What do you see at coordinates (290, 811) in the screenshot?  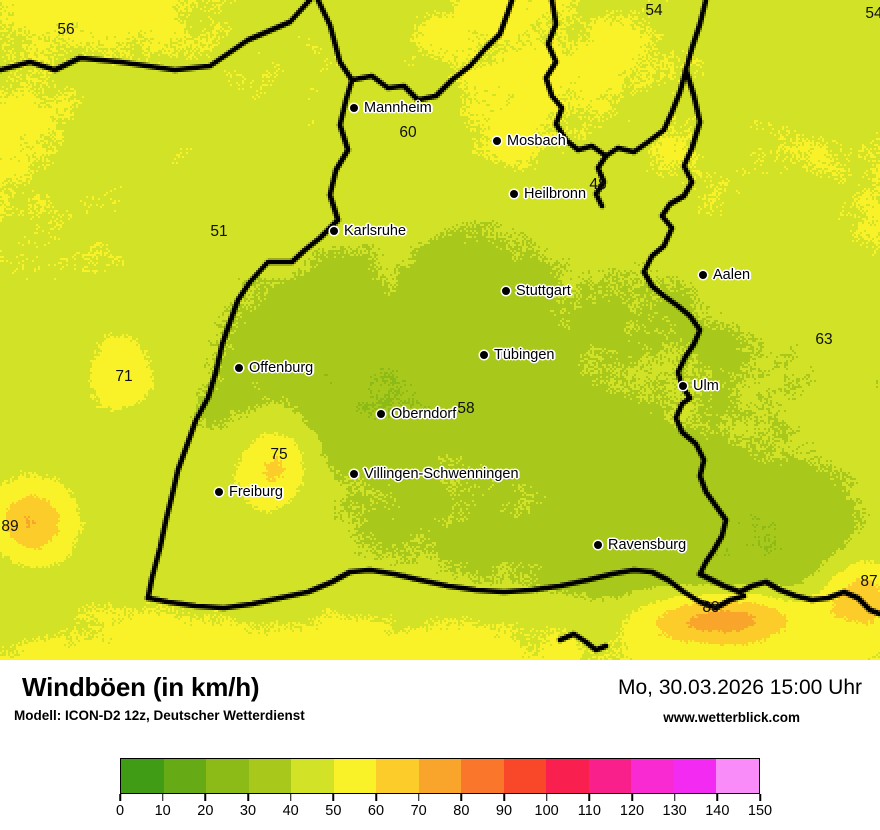 I see `colorbar-tick-label: 40` at bounding box center [290, 811].